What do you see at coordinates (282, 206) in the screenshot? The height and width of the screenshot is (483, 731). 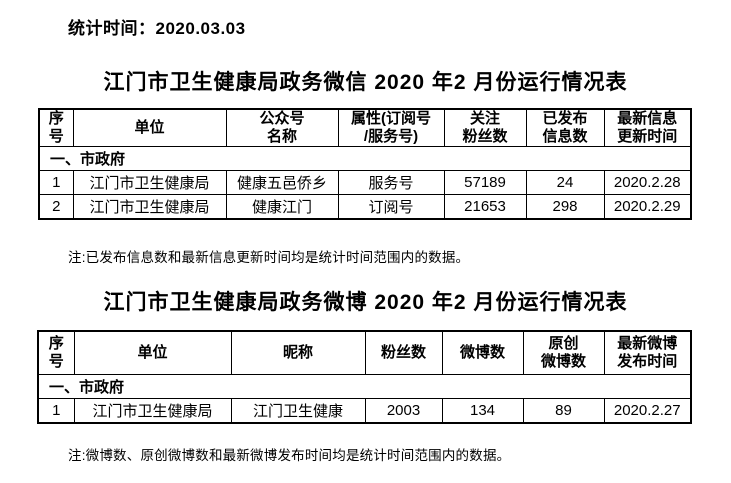 I see `table-cell-account-name: 健康江门` at bounding box center [282, 206].